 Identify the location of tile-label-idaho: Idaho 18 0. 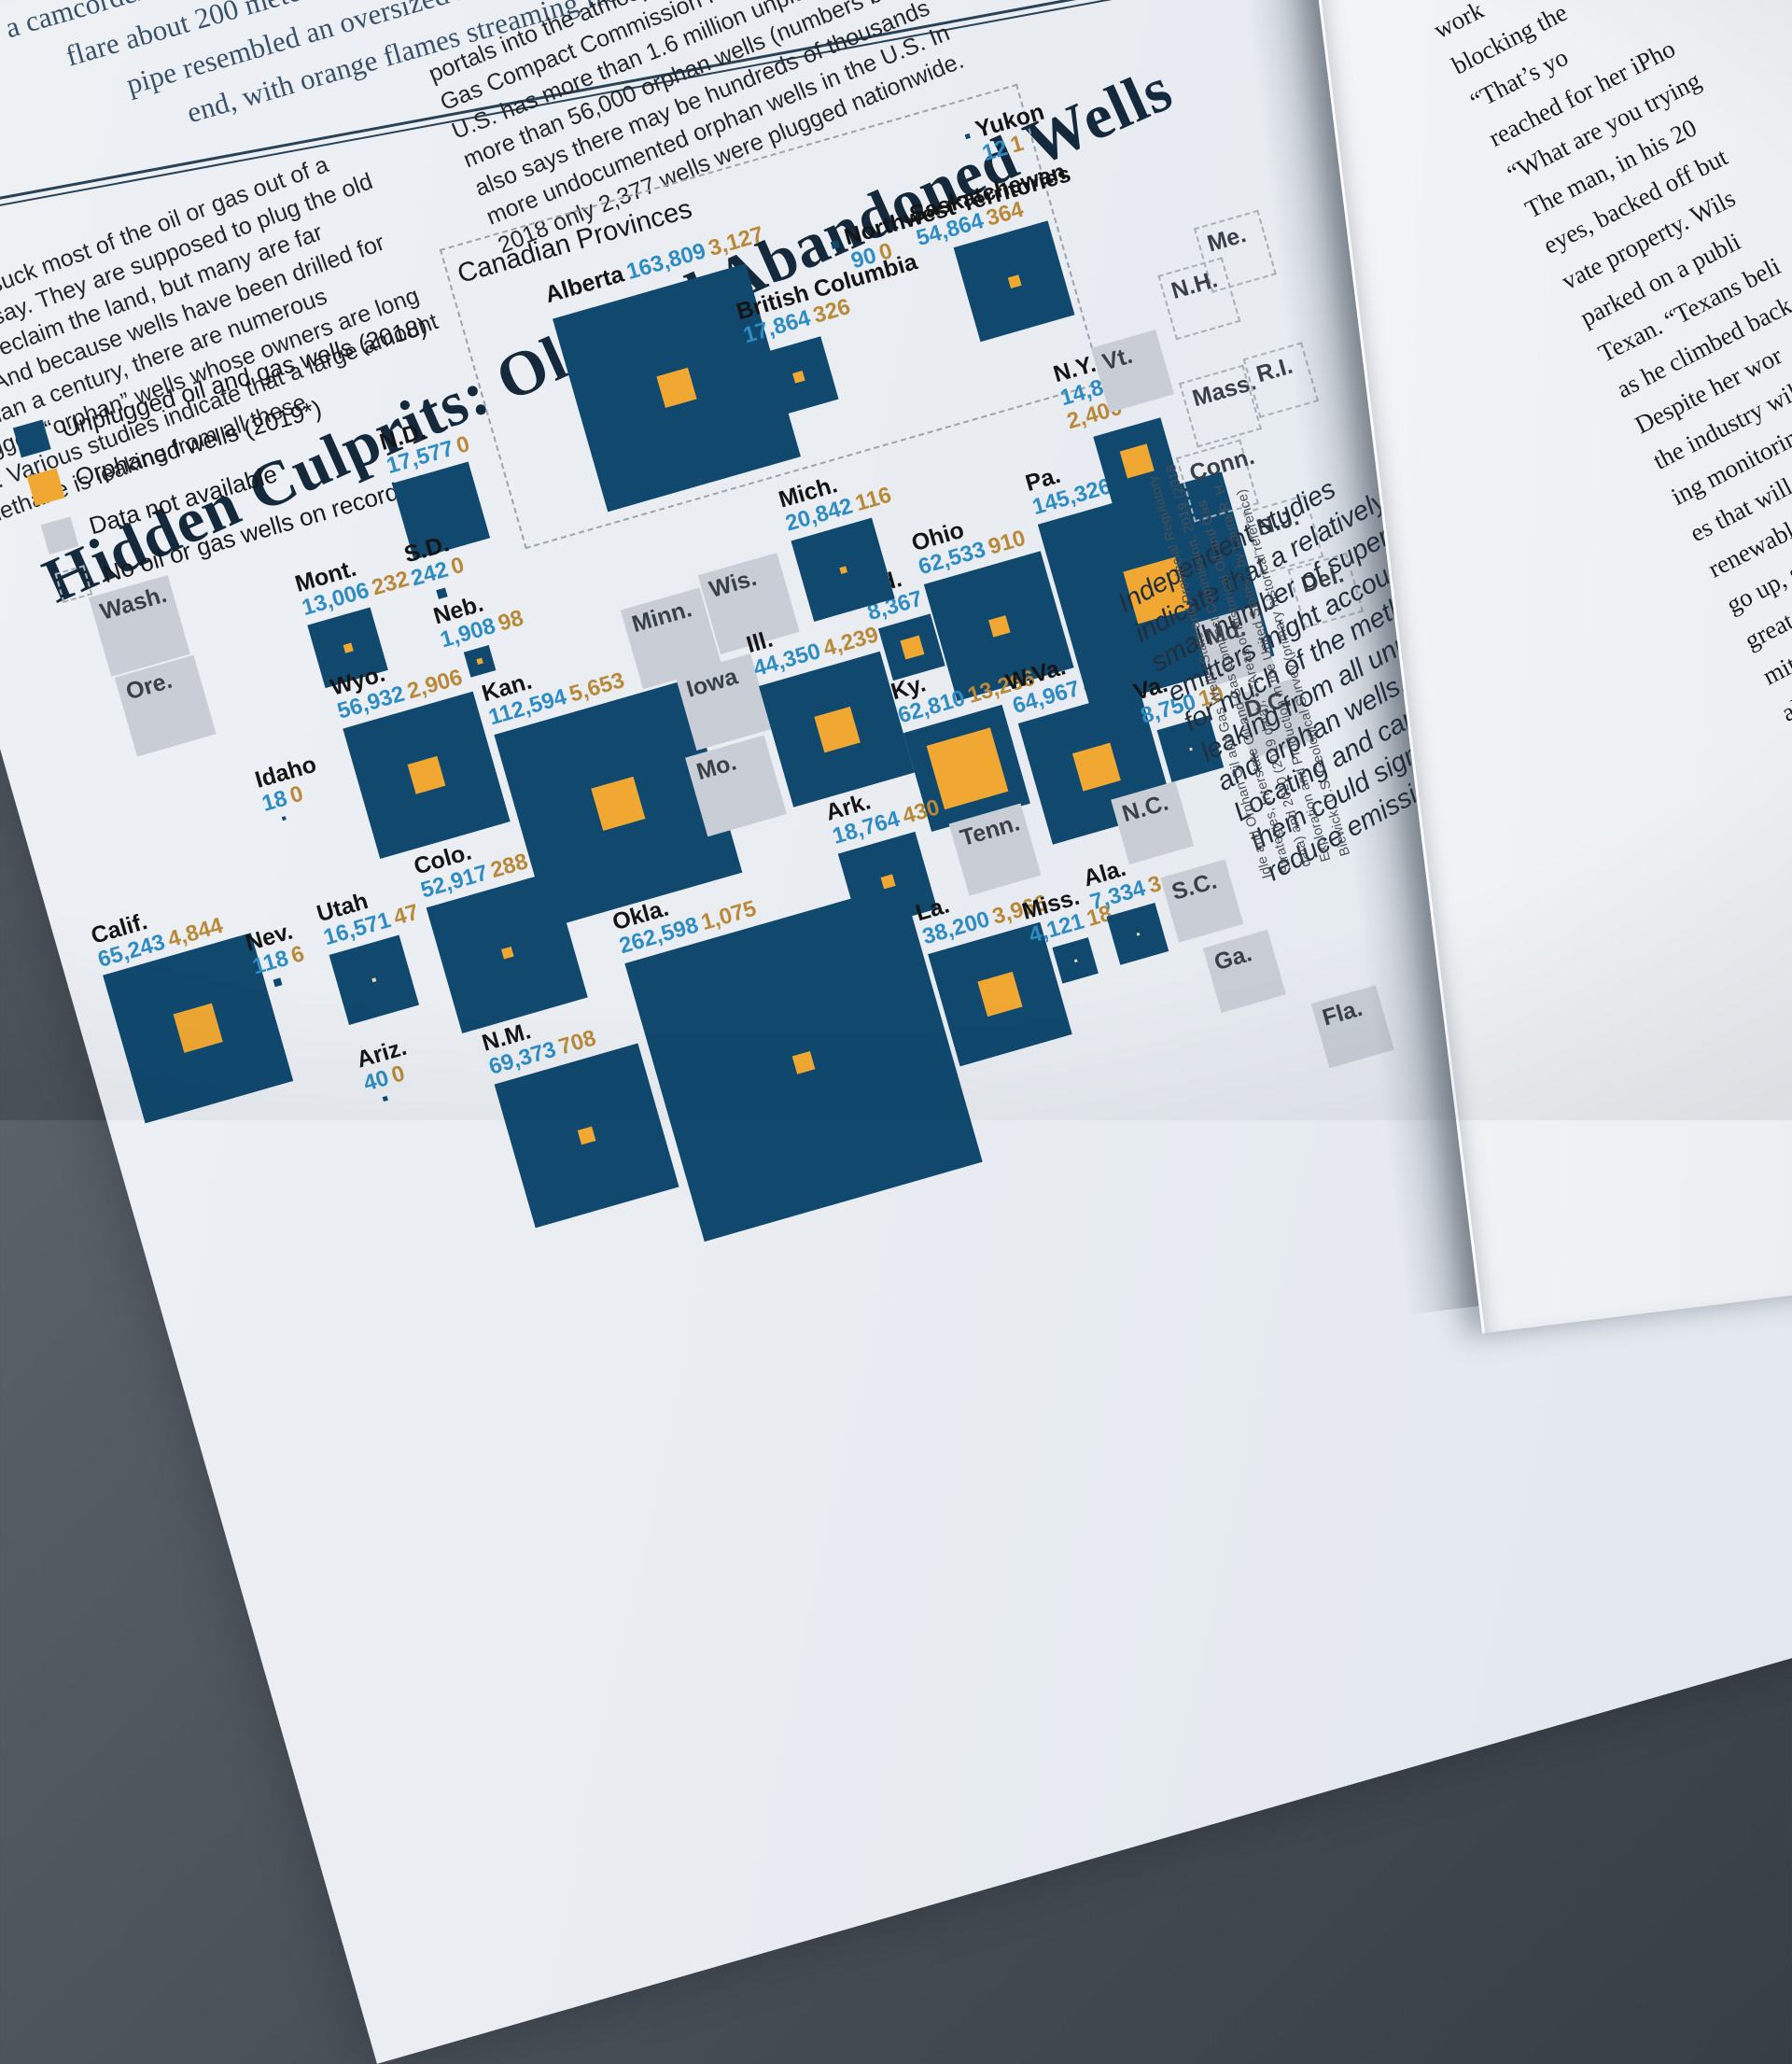
(286, 784).